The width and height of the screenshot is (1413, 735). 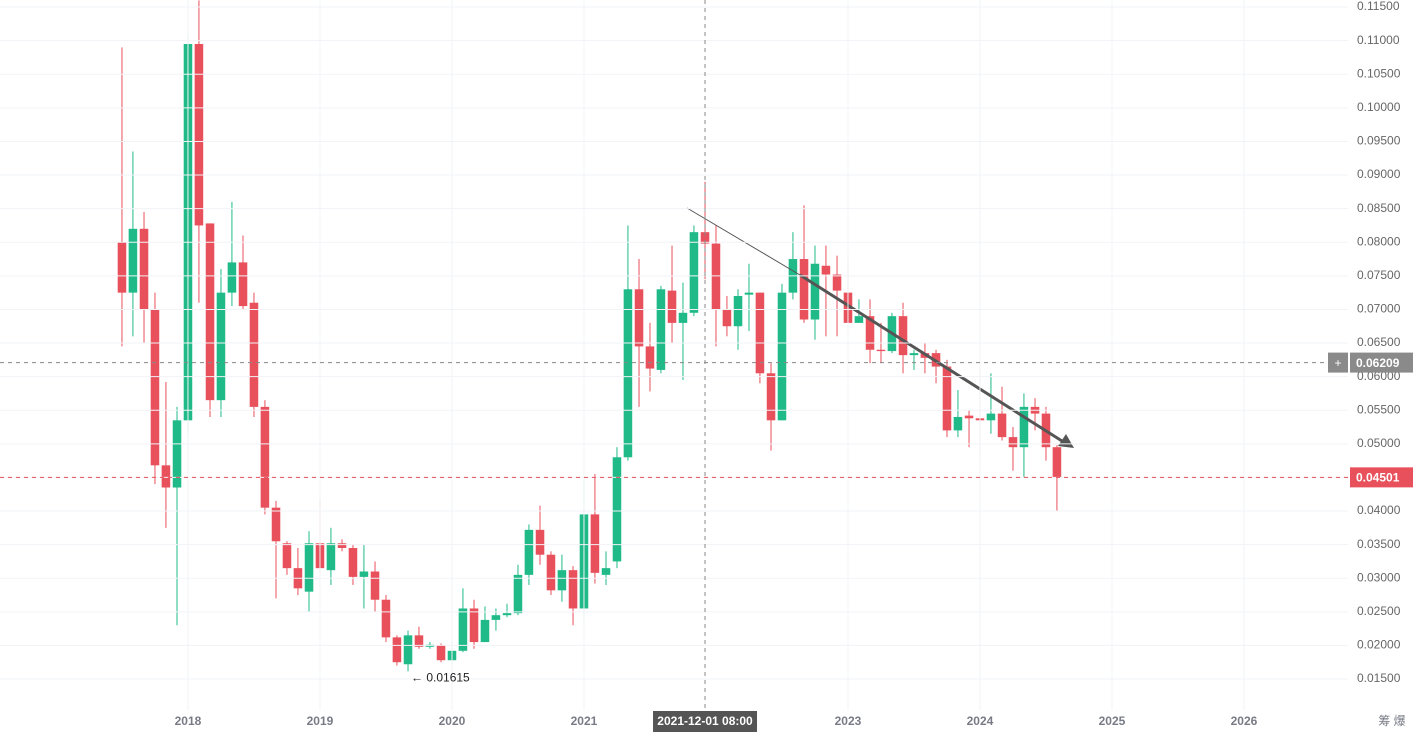 I want to click on x-tick-label: 2021, so click(x=584, y=721).